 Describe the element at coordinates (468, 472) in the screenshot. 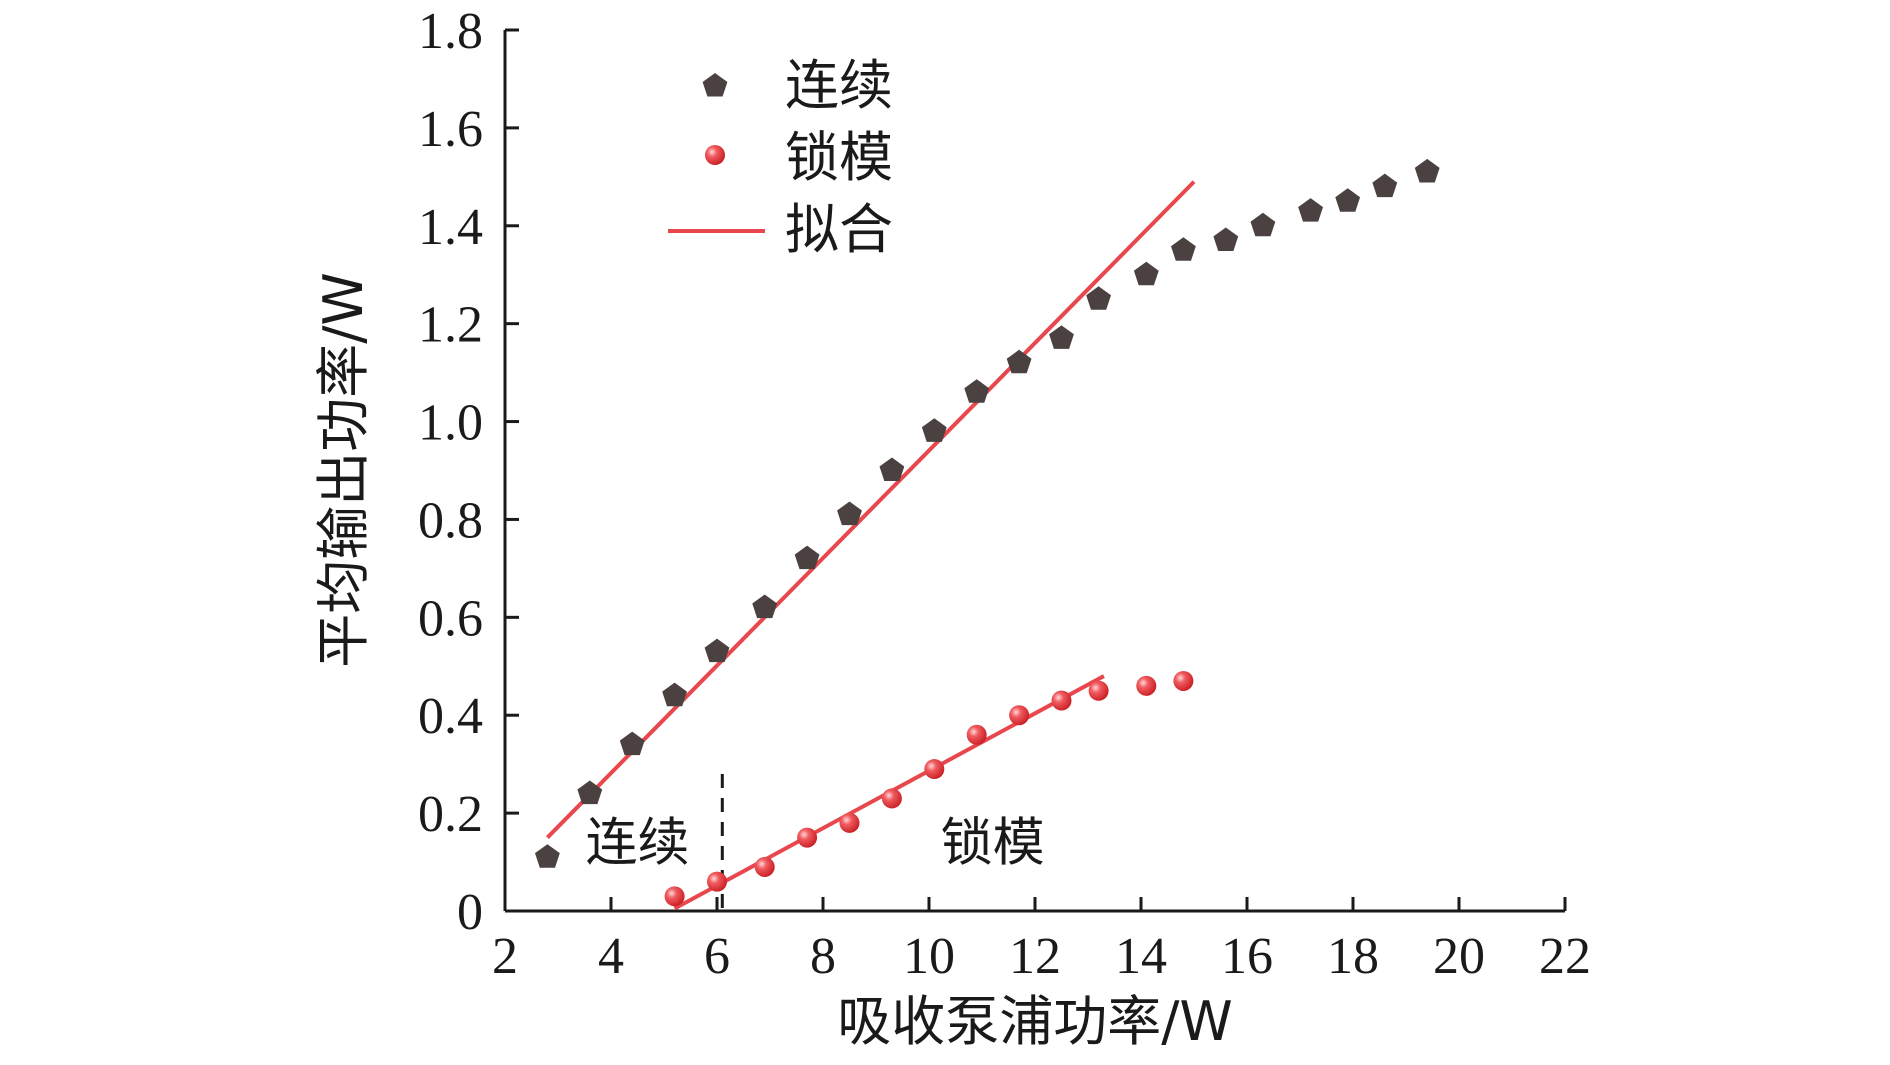

I see `y-tick-group: 0 0.2 0.4 0.6 0.8 1.0 1.2 1.4 1.6 1.8` at that location.